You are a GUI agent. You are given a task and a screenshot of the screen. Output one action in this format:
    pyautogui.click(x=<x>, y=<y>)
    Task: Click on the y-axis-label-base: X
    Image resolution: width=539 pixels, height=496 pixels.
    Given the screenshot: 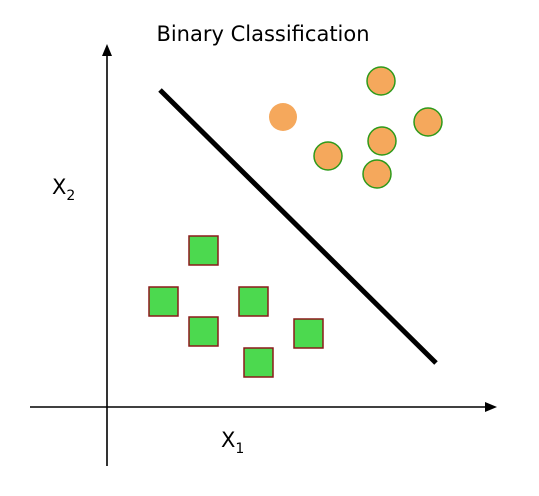 What is the action you would take?
    pyautogui.click(x=59, y=187)
    